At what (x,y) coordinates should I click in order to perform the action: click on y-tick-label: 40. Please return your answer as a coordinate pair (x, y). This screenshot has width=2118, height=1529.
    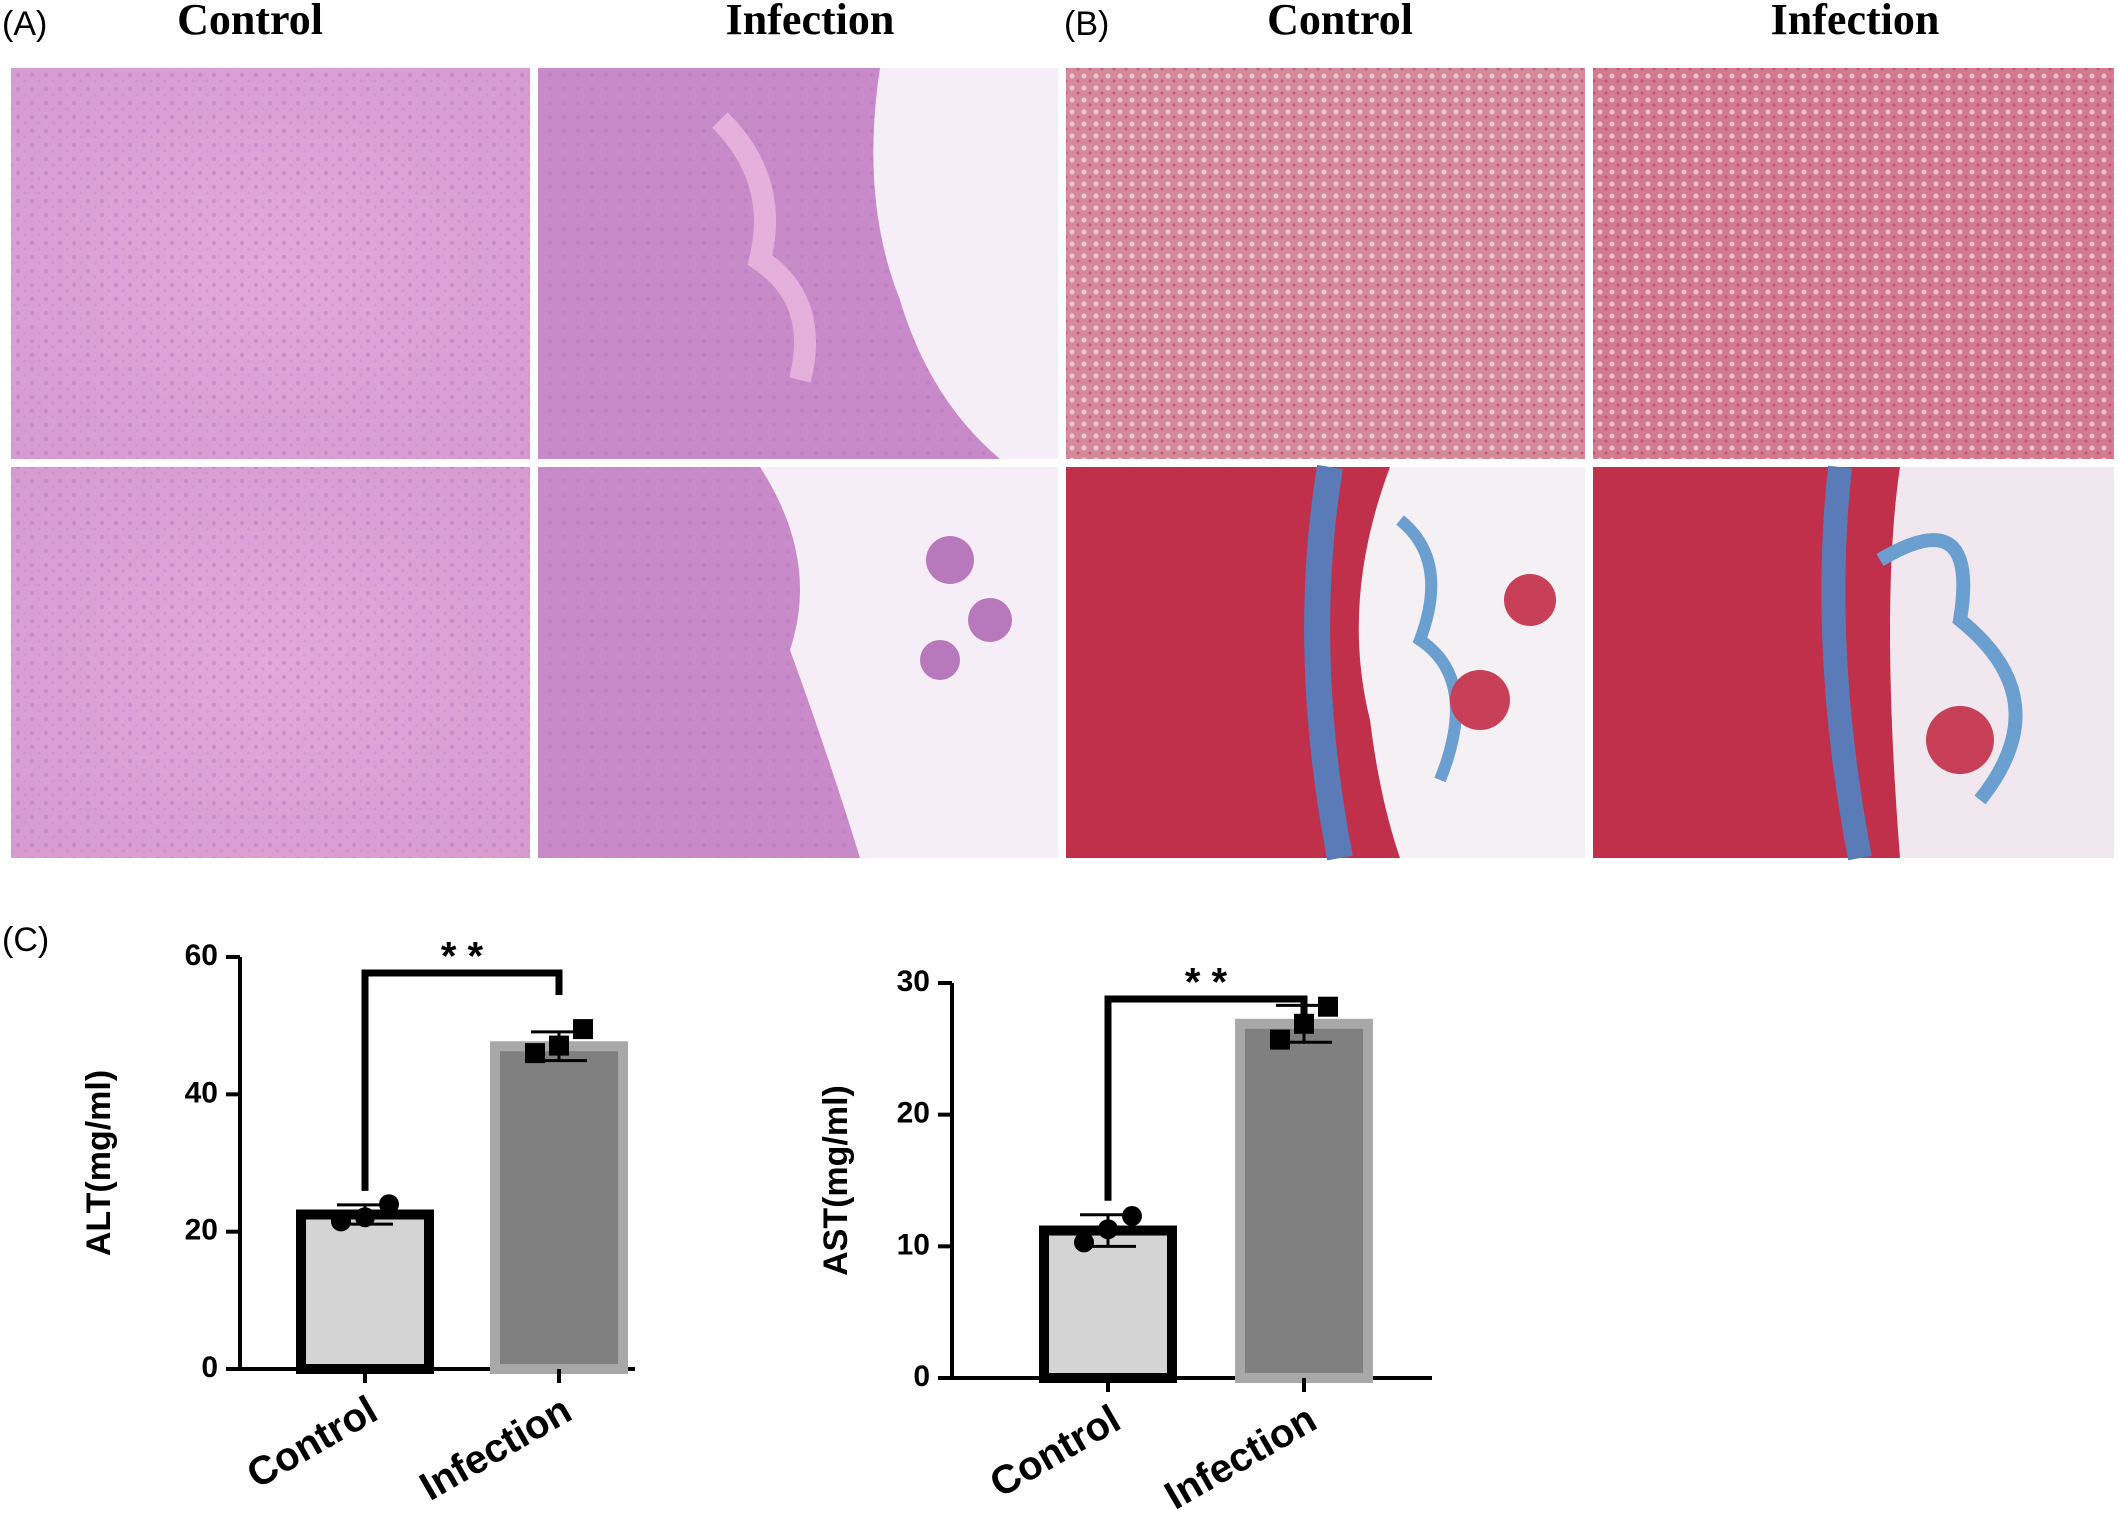
    Looking at the image, I should click on (201, 1092).